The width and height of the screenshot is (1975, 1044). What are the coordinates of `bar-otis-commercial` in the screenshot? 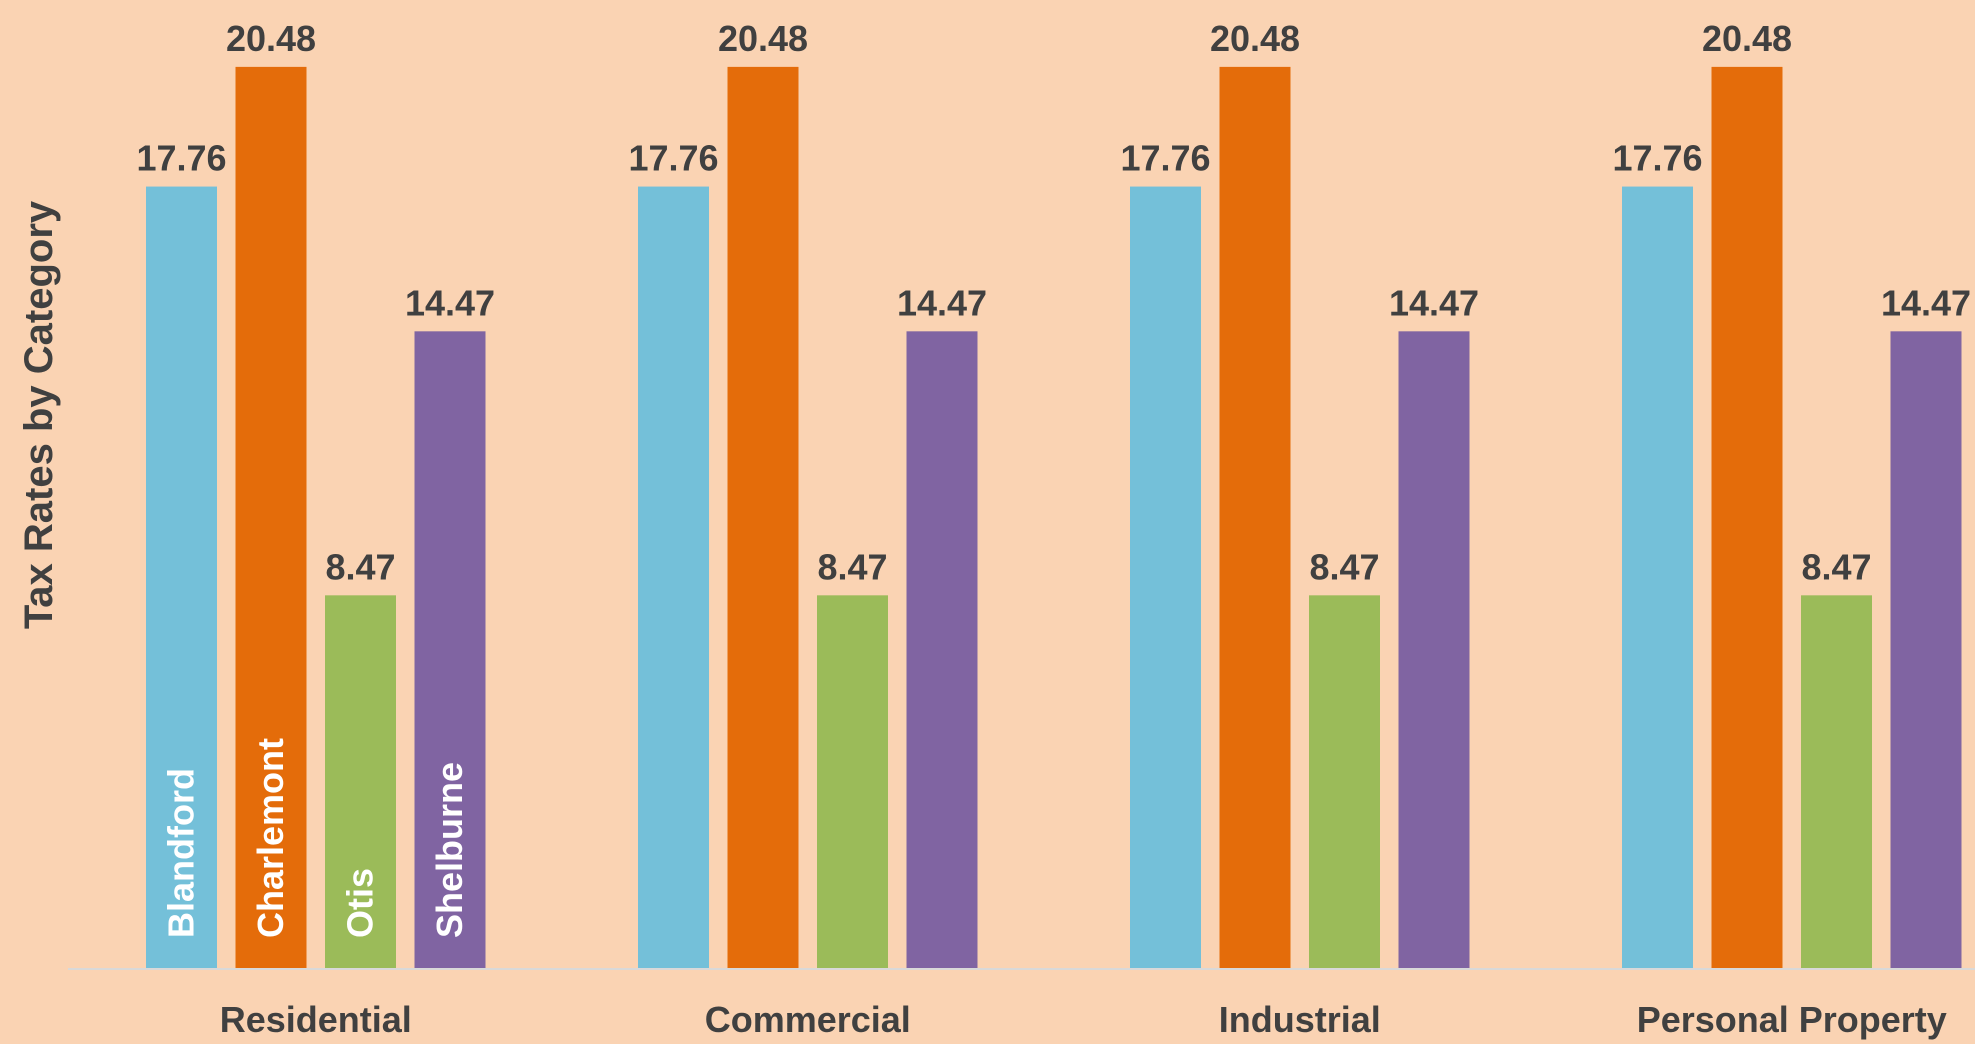 It's located at (852, 781).